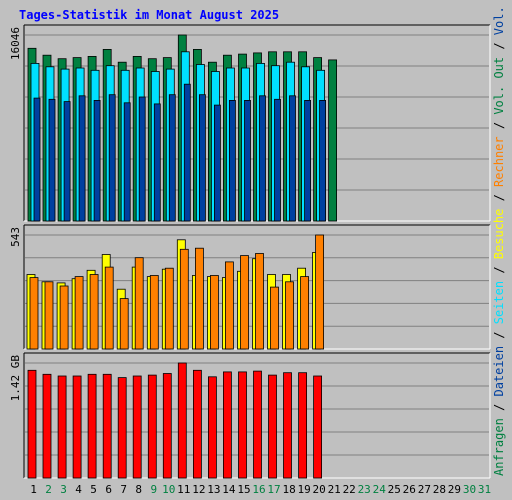 This screenshot has height=500, width=512. Describe the element at coordinates (499, 447) in the screenshot. I see `legend-entry: Anfragen` at that location.